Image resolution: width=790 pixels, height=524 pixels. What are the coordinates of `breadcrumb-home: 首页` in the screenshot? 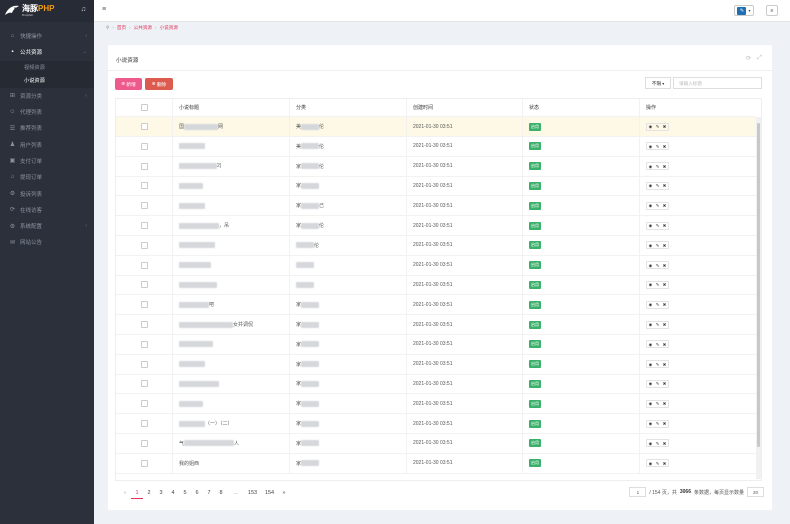 It's located at (121, 27).